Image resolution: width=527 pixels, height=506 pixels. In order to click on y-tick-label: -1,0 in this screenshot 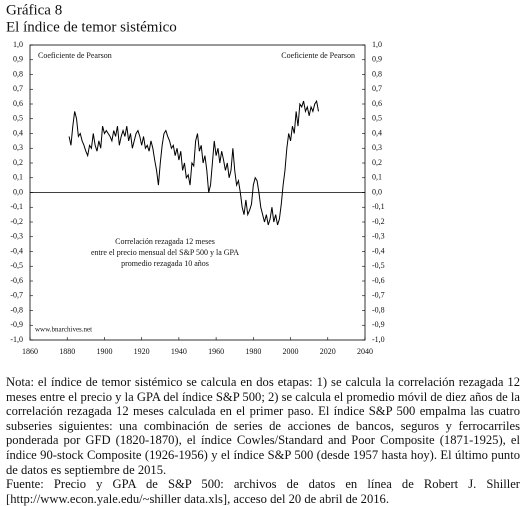, I will do `click(16, 339)`.